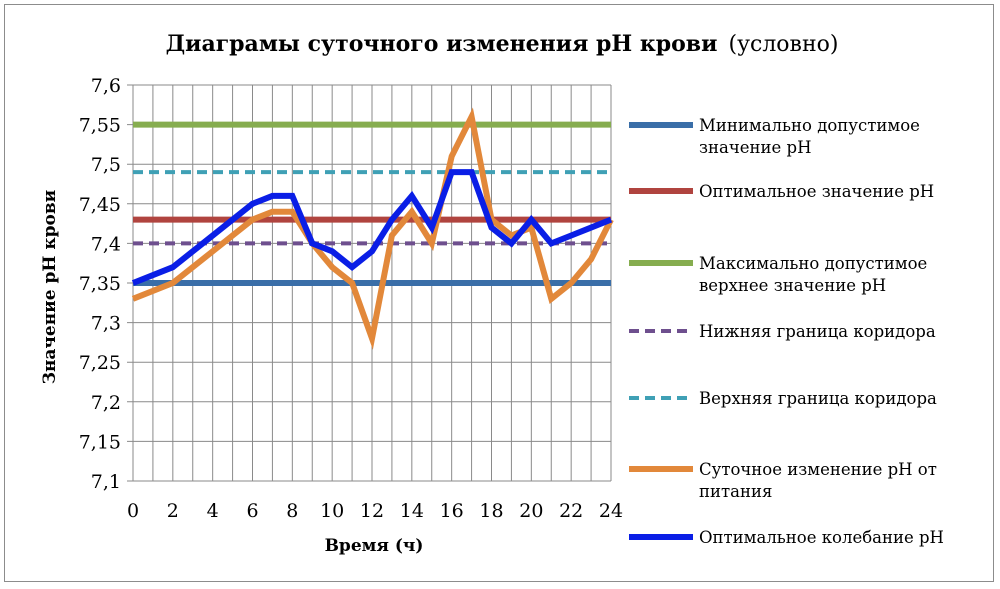 The image size is (1000, 589). Describe the element at coordinates (813, 263) in the screenshot. I see `legend-label-3: Максимально допустимое` at that location.